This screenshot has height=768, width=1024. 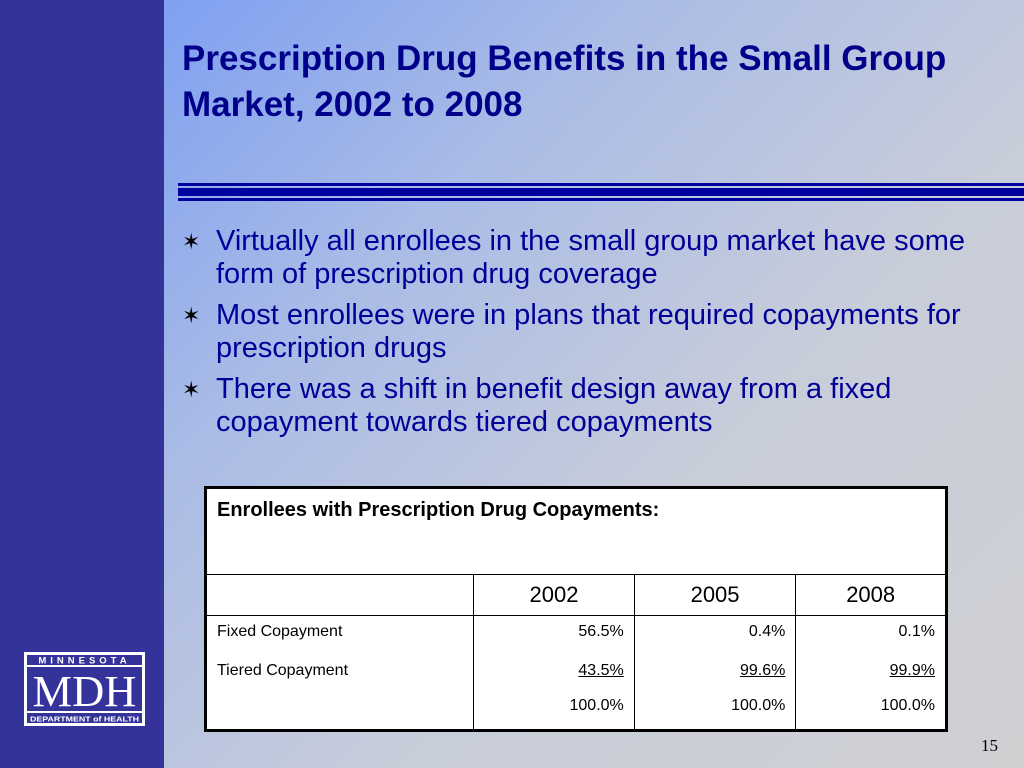 I want to click on cell-tiered-2002: 43.5%, so click(x=601, y=670).